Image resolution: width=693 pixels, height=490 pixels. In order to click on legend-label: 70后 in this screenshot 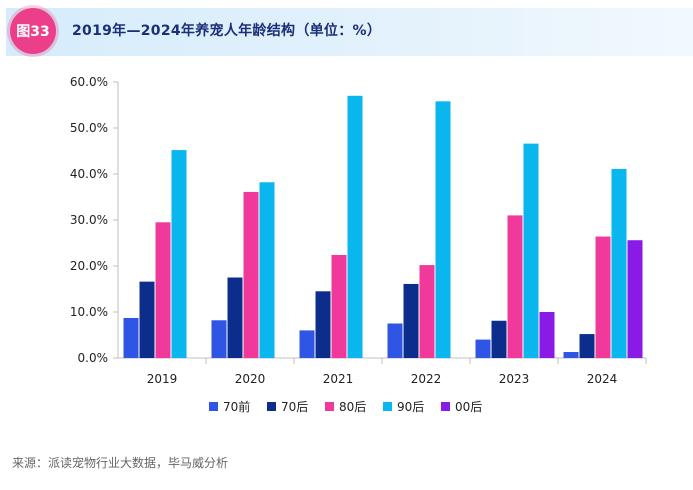, I will do `click(294, 407)`.